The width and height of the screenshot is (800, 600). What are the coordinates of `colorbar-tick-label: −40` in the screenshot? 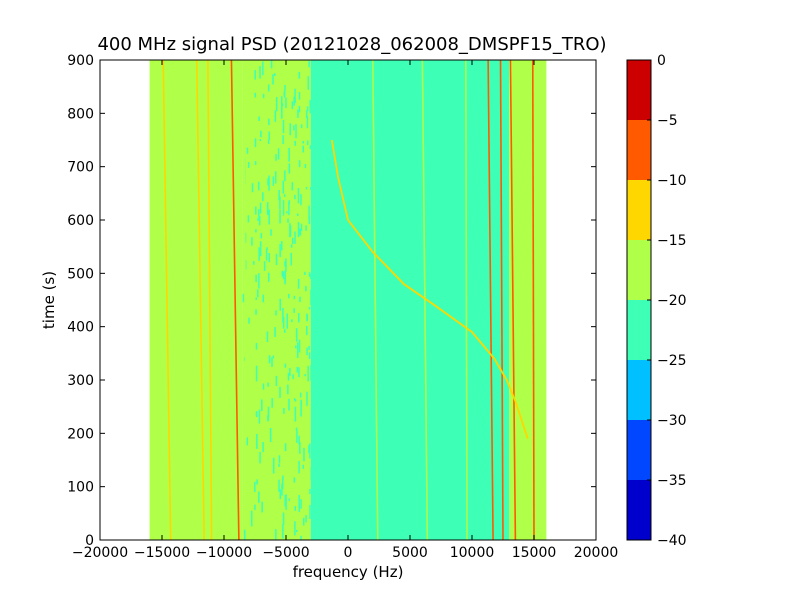 It's located at (672, 541).